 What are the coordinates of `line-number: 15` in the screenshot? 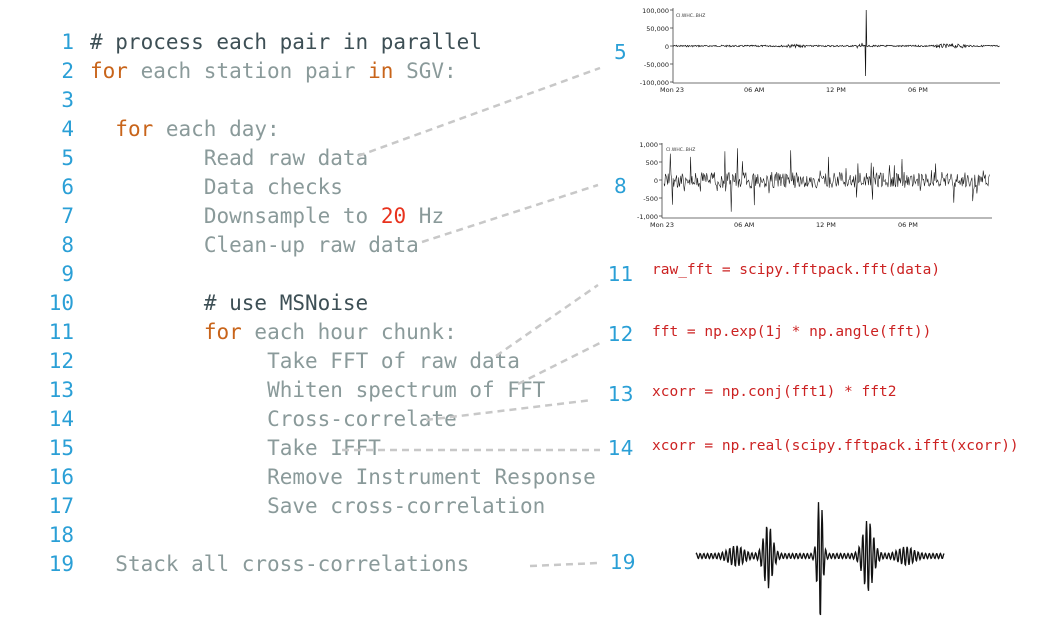 It's located at (61, 448).